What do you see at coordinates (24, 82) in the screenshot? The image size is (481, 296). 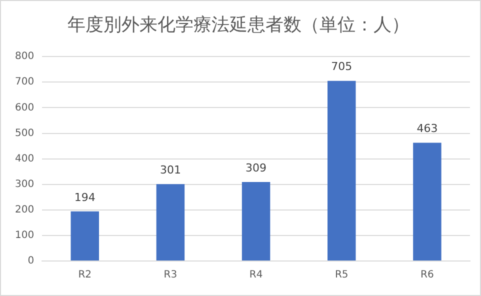 I see `y-tick-label: 700` at bounding box center [24, 82].